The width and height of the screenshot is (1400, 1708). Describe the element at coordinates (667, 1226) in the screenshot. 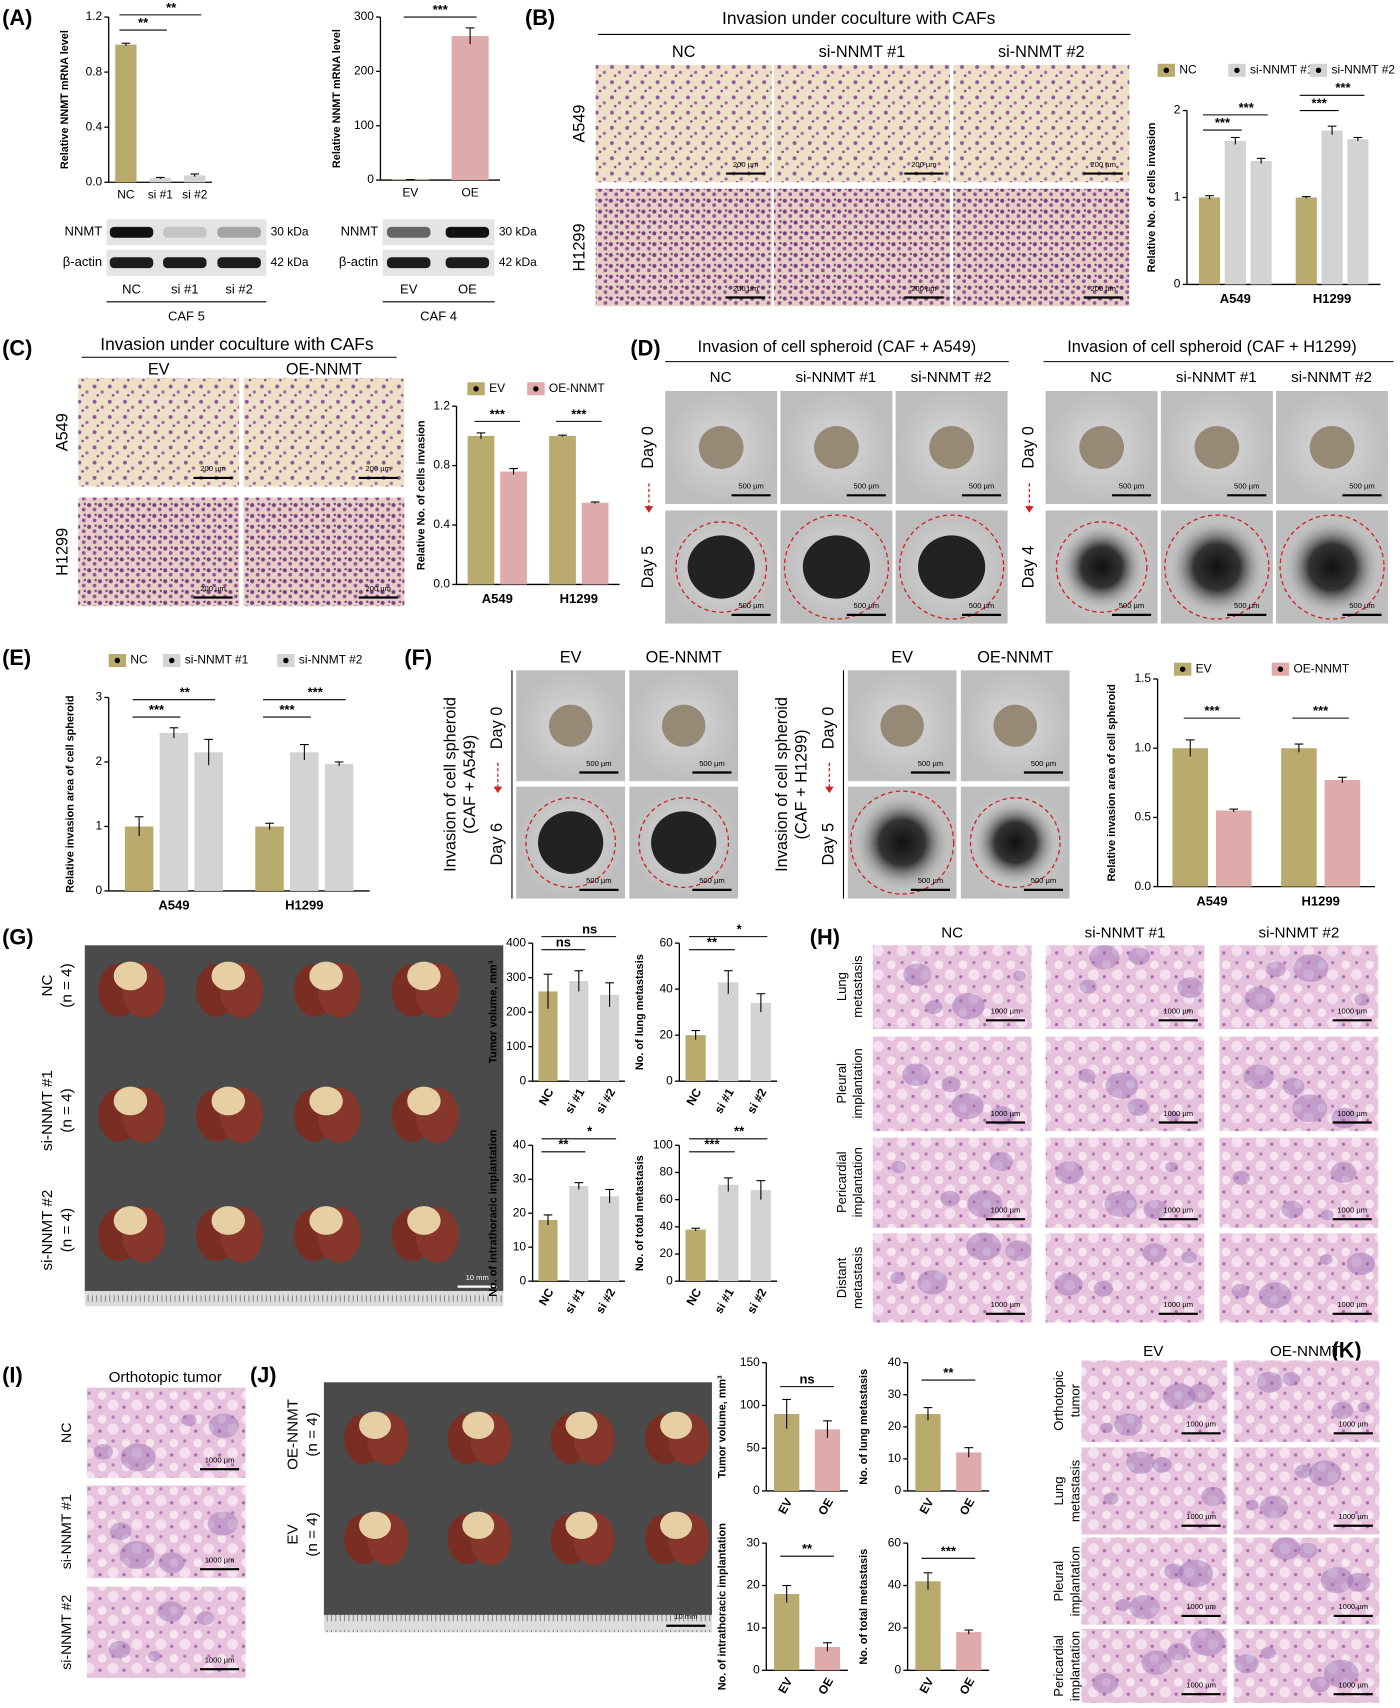

I see `y-tick-label: 40` at that location.